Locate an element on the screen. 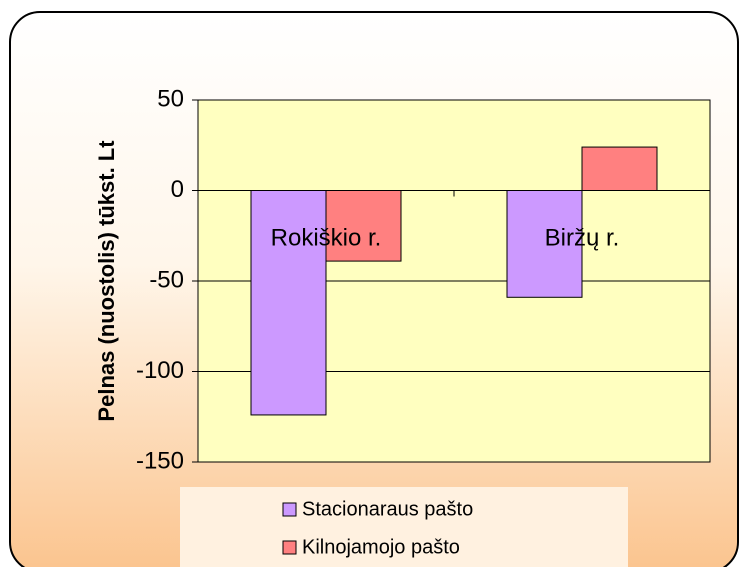 Image resolution: width=743 pixels, height=567 pixels. y-tick-label: 0 is located at coordinates (177, 189).